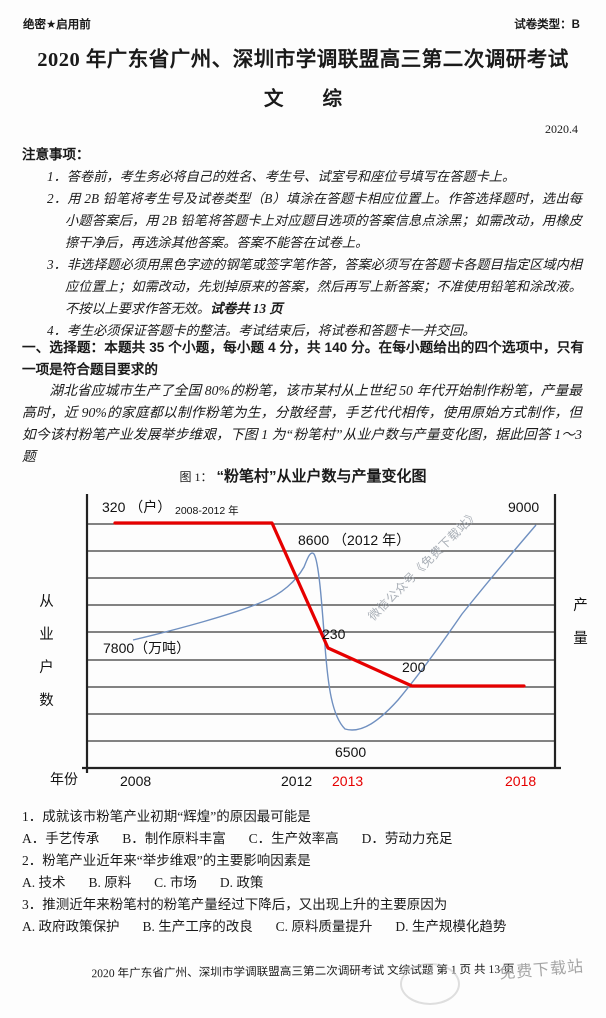 The width and height of the screenshot is (606, 1018). What do you see at coordinates (334, 634) in the screenshot?
I see `households-230-label: 230` at bounding box center [334, 634].